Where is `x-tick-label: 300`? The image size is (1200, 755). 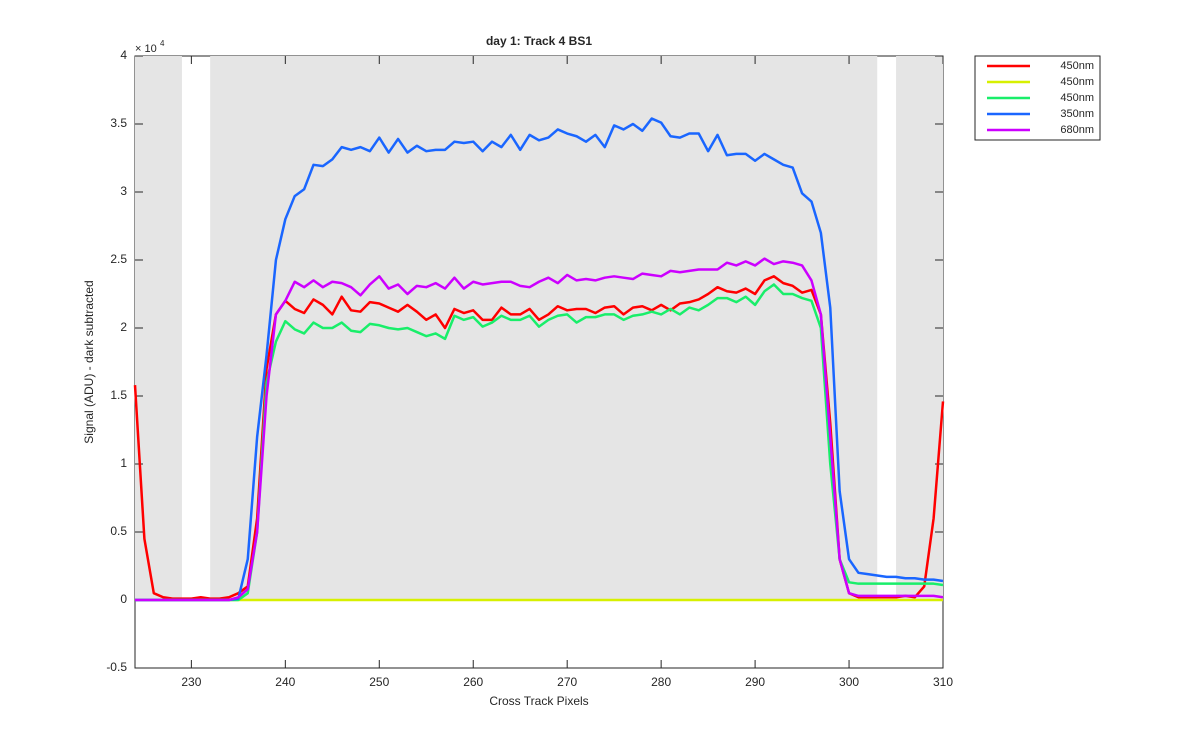 x-tick-label: 300 is located at coordinates (849, 682).